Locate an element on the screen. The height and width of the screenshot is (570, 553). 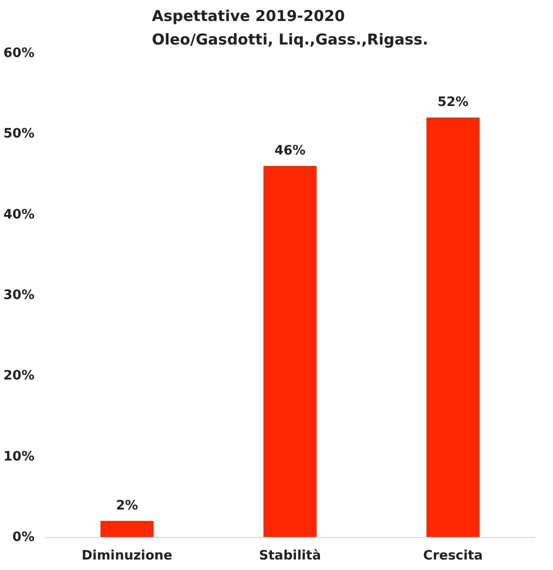
y-tick-label: 30% is located at coordinates (19, 295).